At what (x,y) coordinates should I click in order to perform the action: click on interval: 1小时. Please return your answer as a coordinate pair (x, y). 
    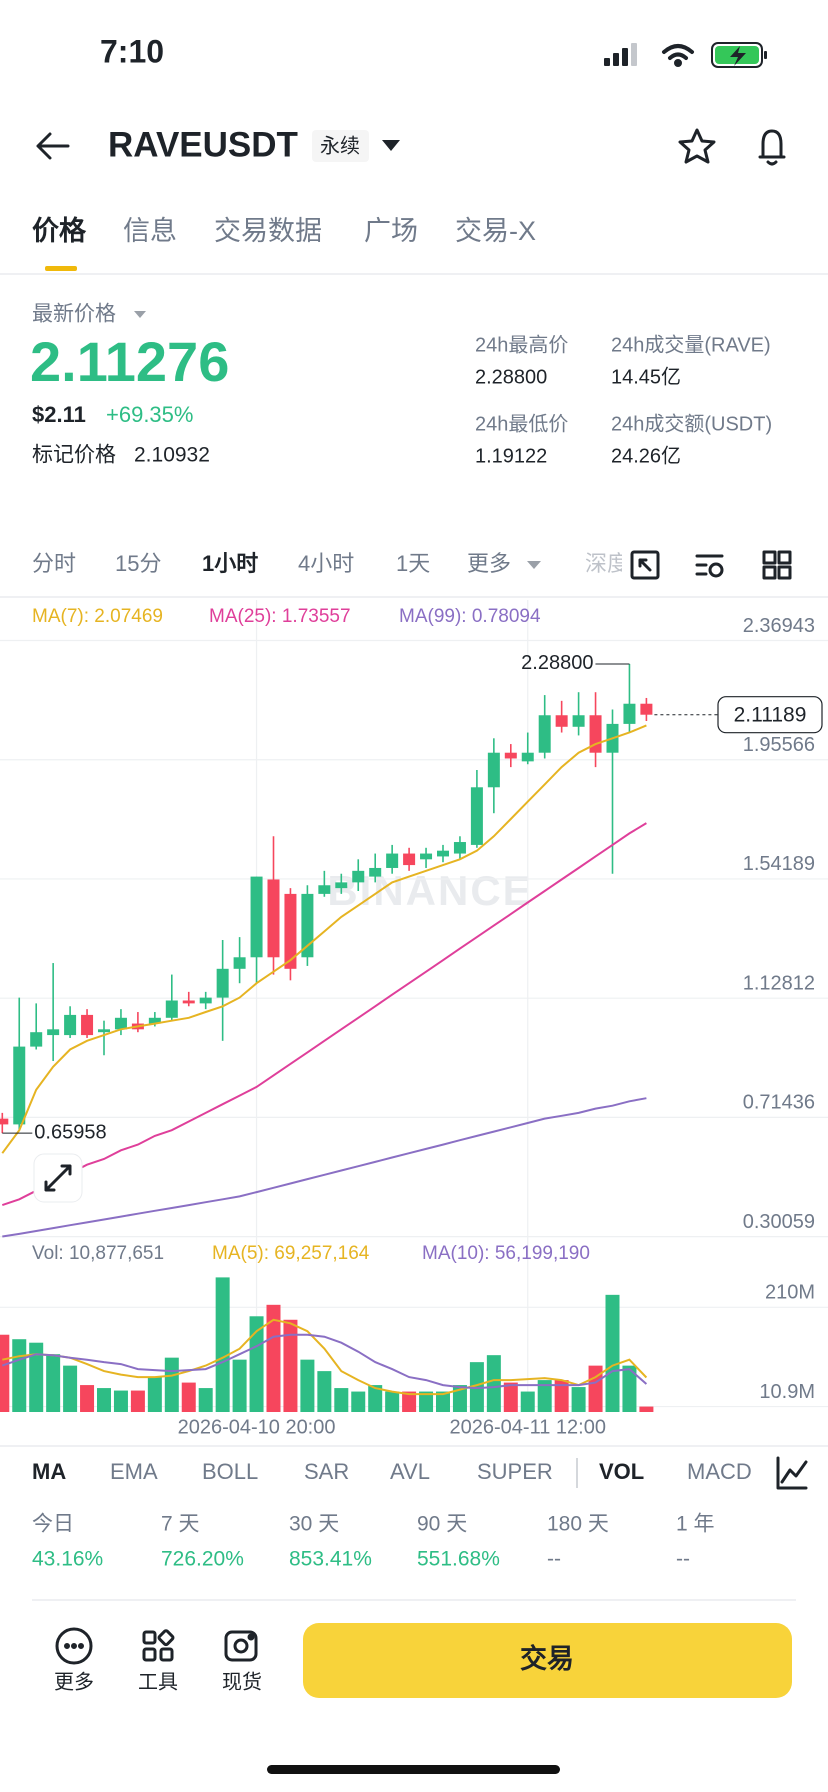
    Looking at the image, I should click on (230, 563).